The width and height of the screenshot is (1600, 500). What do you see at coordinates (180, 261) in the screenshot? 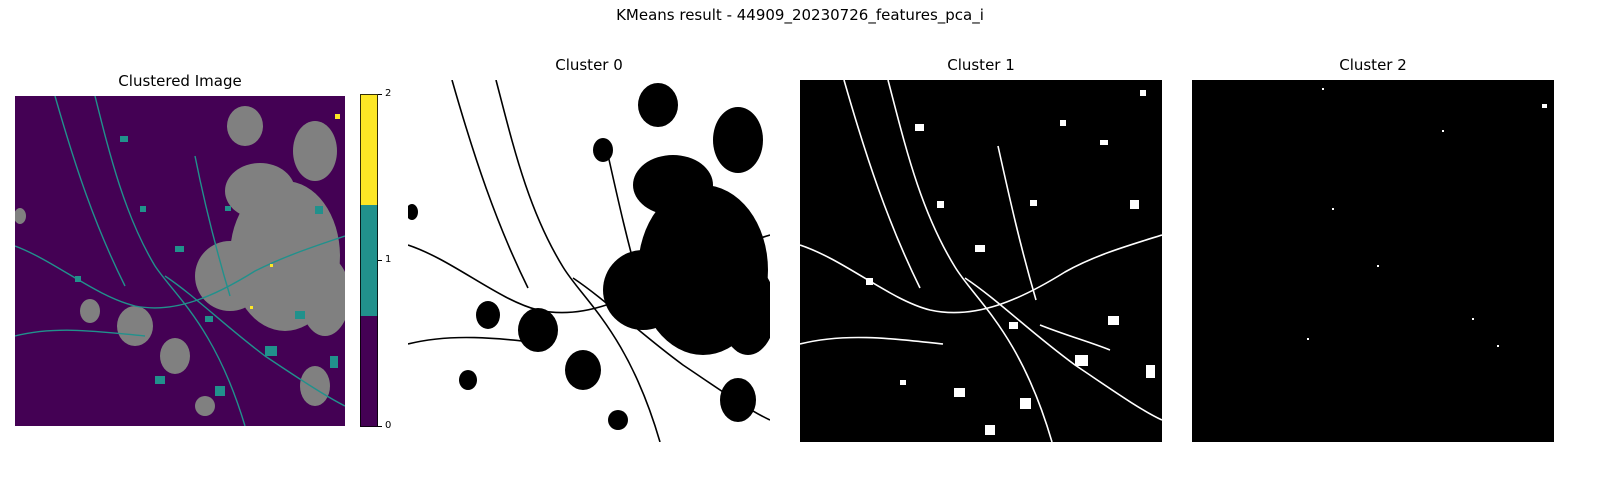
I see `clustered-image` at bounding box center [180, 261].